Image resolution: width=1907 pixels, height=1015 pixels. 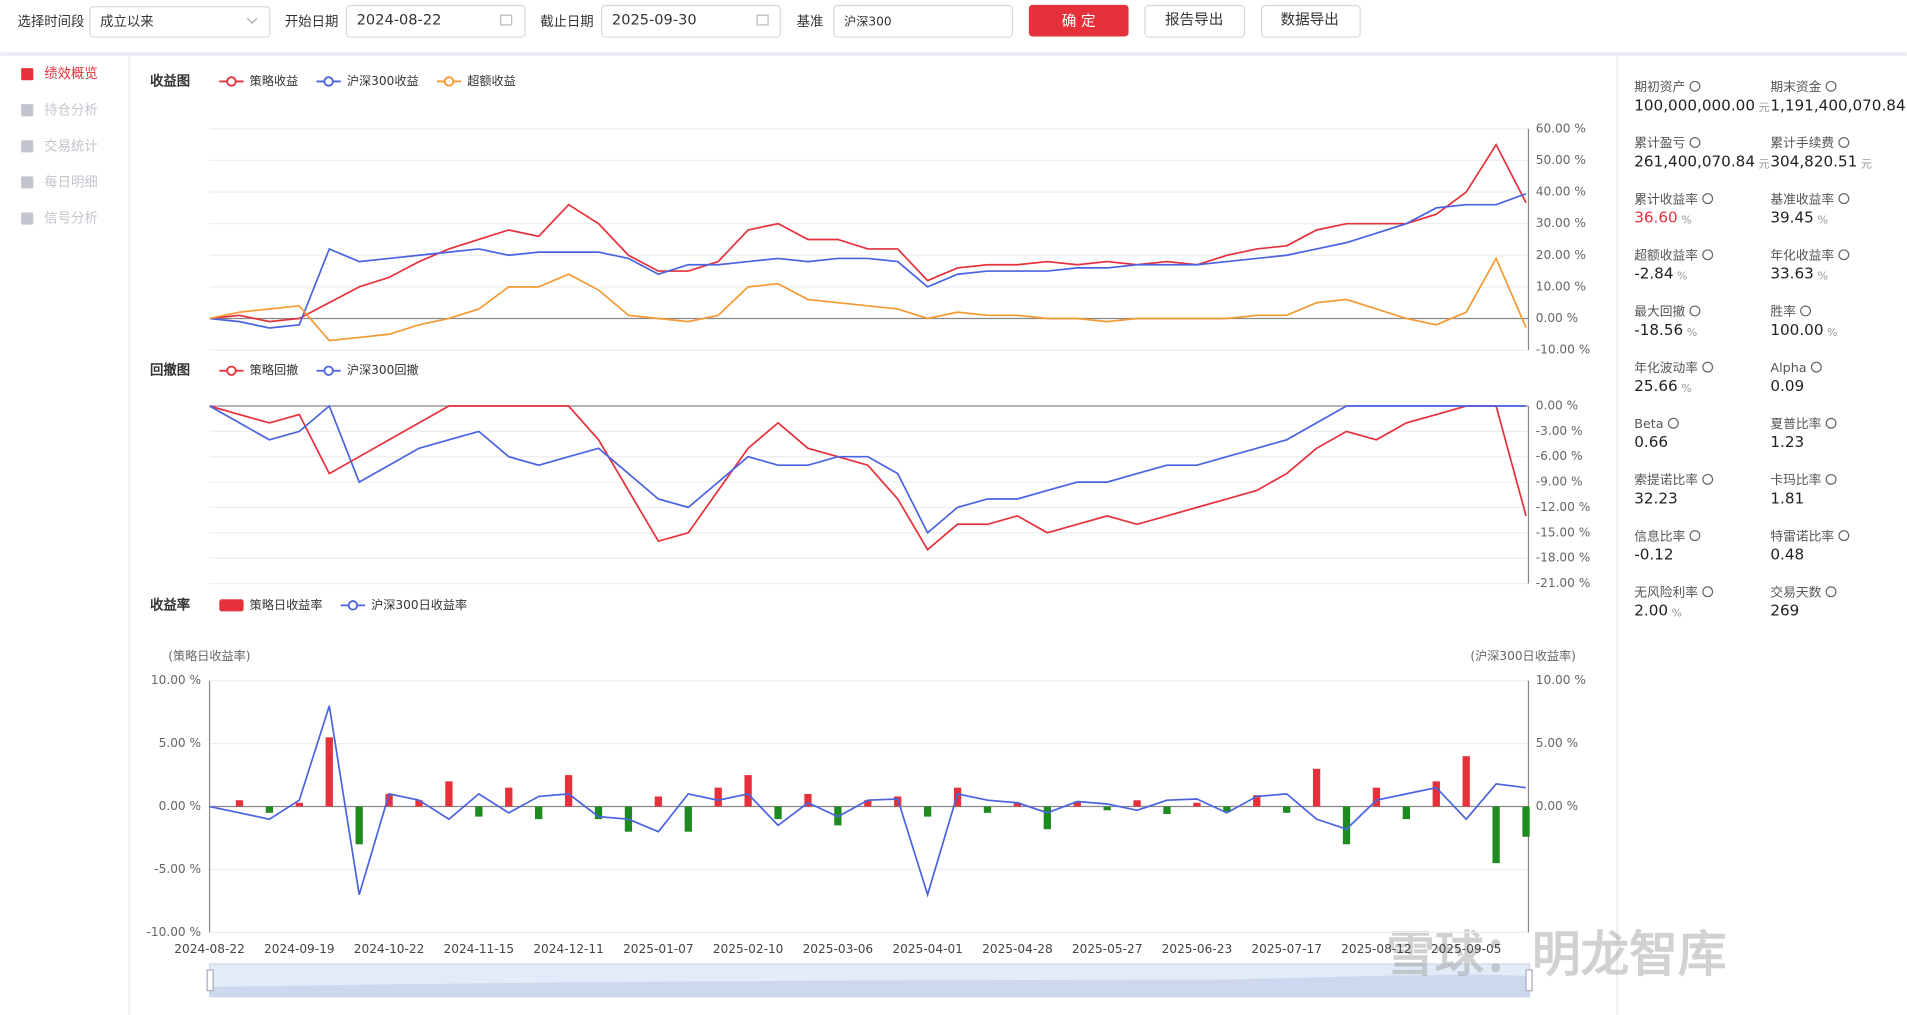 I want to click on legend-label: 策略日收益率, so click(x=286, y=604).